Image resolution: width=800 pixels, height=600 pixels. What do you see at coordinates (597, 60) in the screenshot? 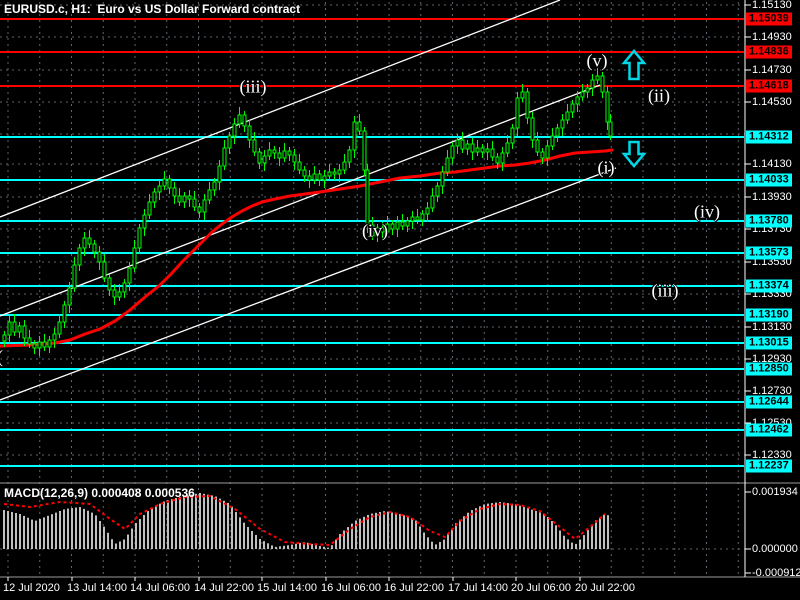
I see `elliott-wave-label: (v)` at bounding box center [597, 60].